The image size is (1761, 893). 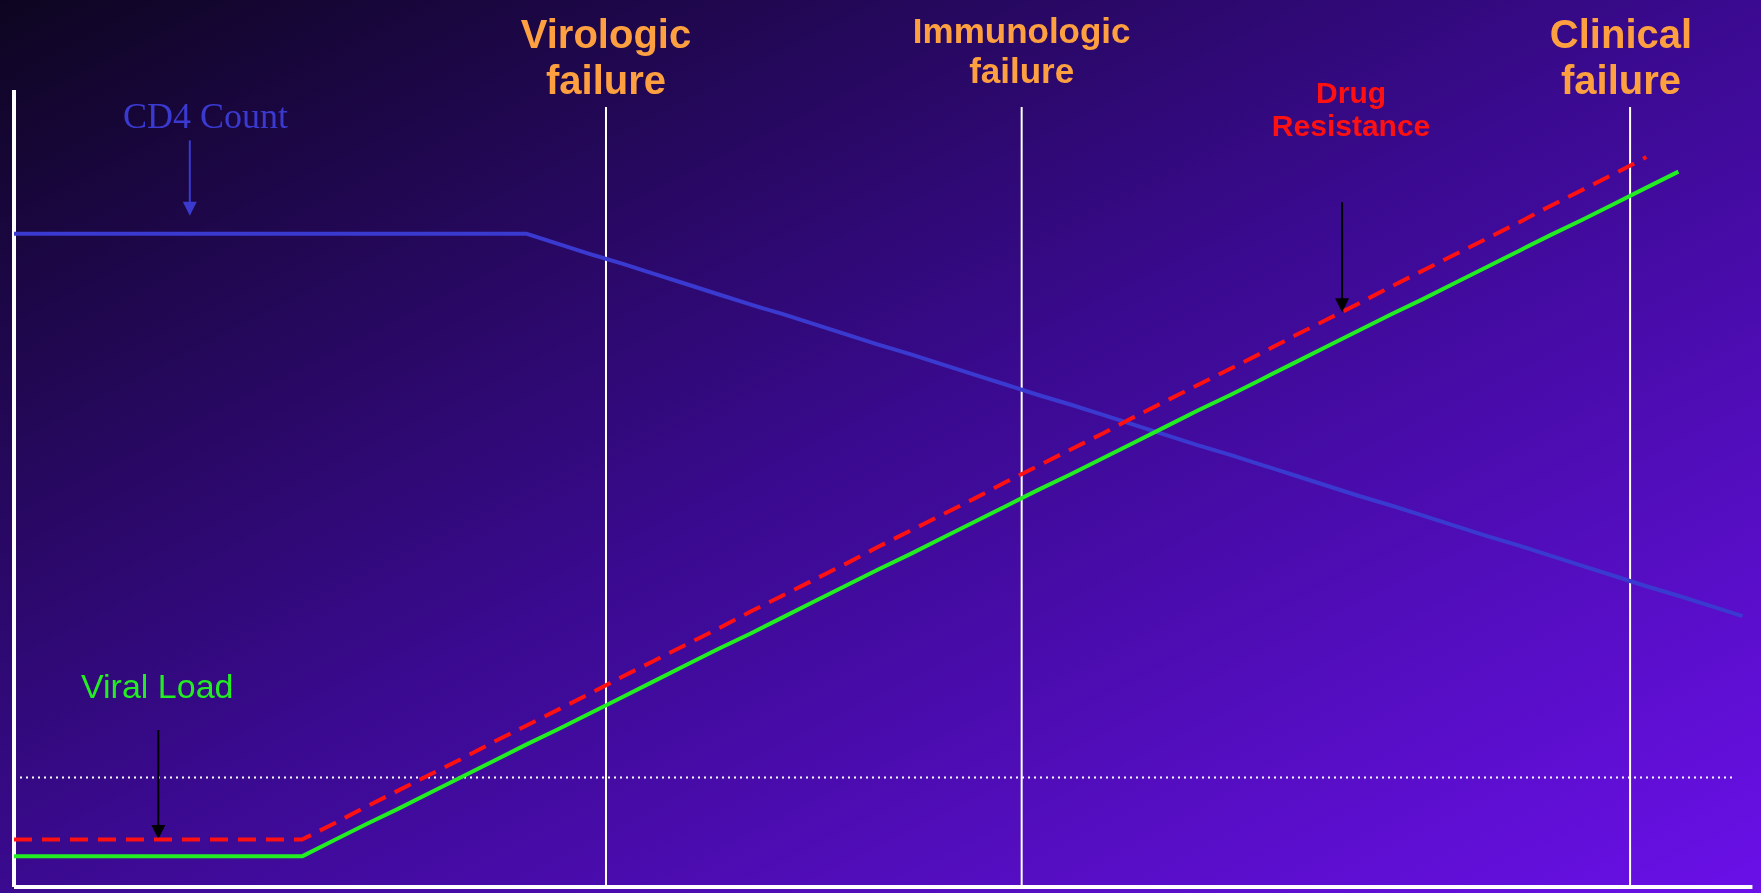 What do you see at coordinates (1021, 50) in the screenshot?
I see `text: Immunologic failure` at bounding box center [1021, 50].